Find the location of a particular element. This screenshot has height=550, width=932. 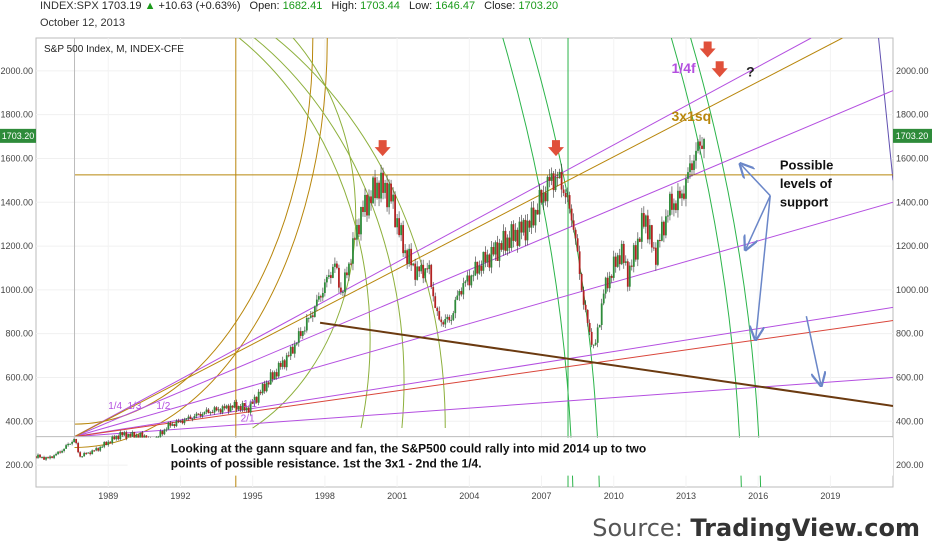

chart-annotation: 1/4f is located at coordinates (684, 68).